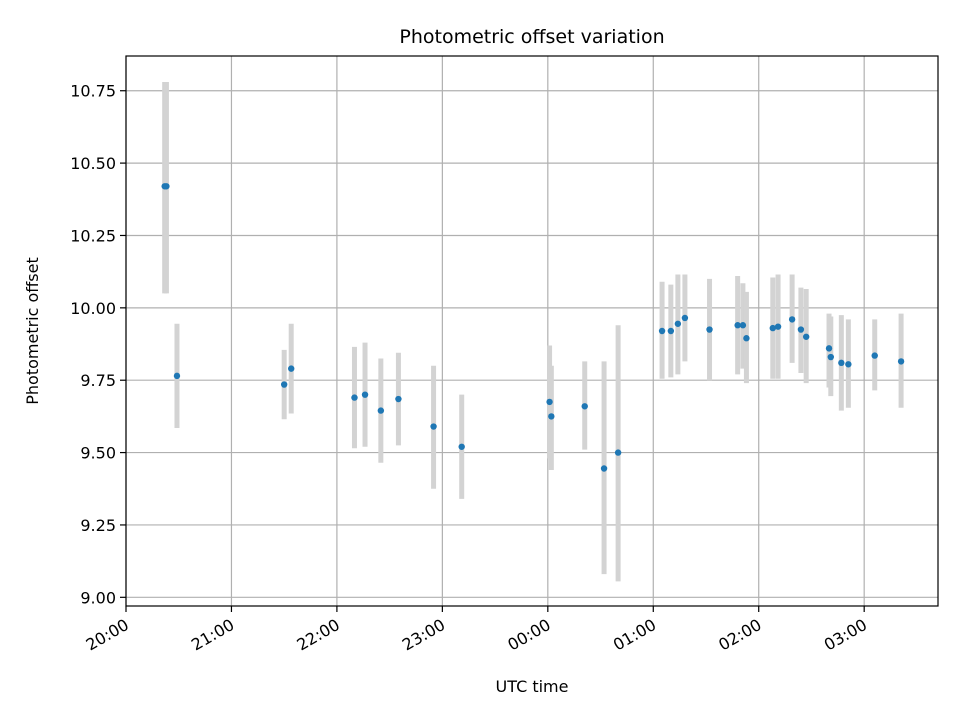 The width and height of the screenshot is (960, 720). Describe the element at coordinates (93, 235) in the screenshot. I see `y-tick-label: 10.25` at that location.